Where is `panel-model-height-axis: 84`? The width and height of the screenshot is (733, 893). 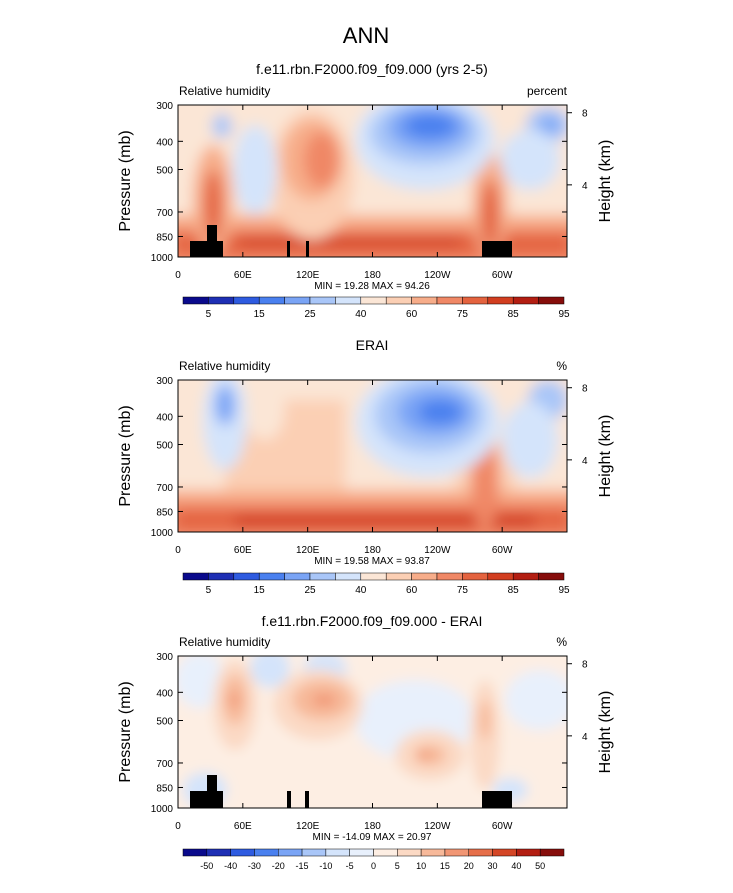 panel-model-height-axis: 84 is located at coordinates (577, 150).